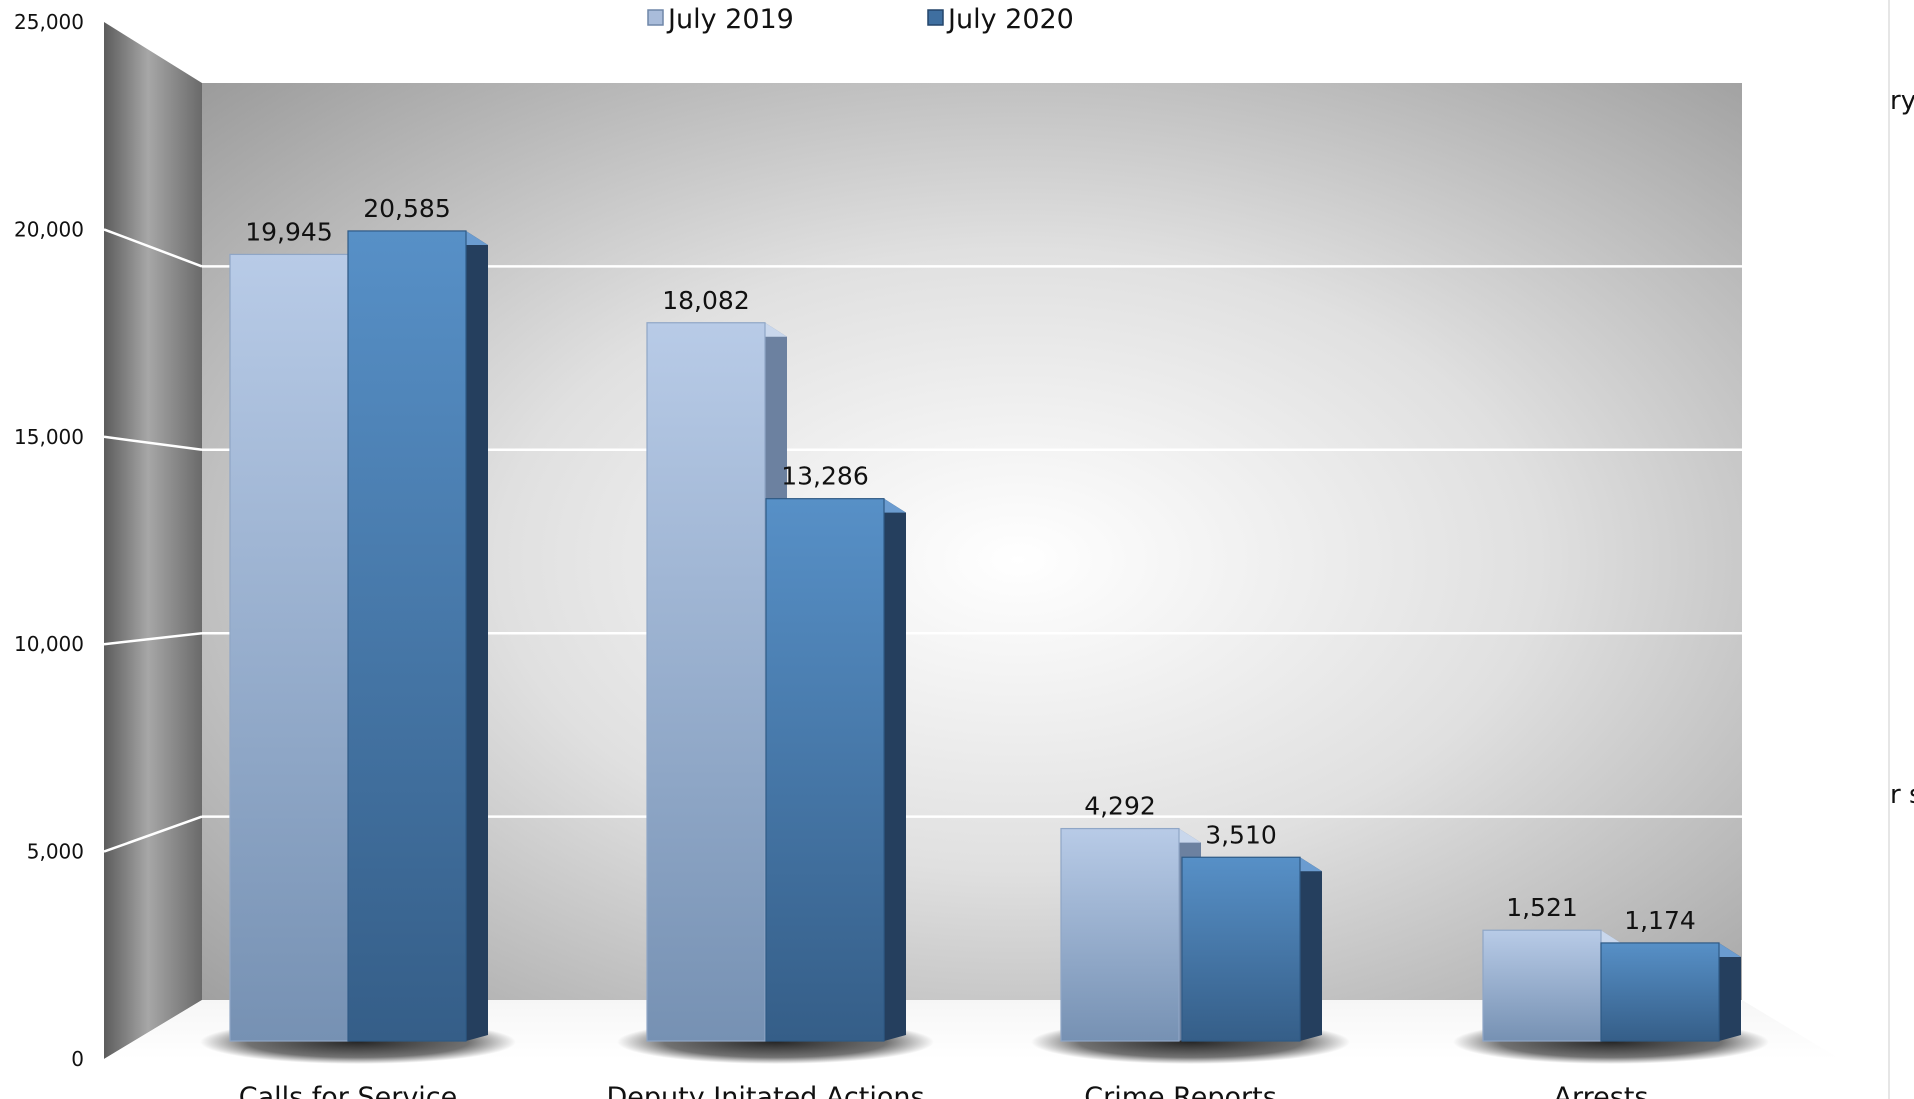 This screenshot has width=1914, height=1099. What do you see at coordinates (49, 229) in the screenshot?
I see `y-tick-label: 20,000` at bounding box center [49, 229].